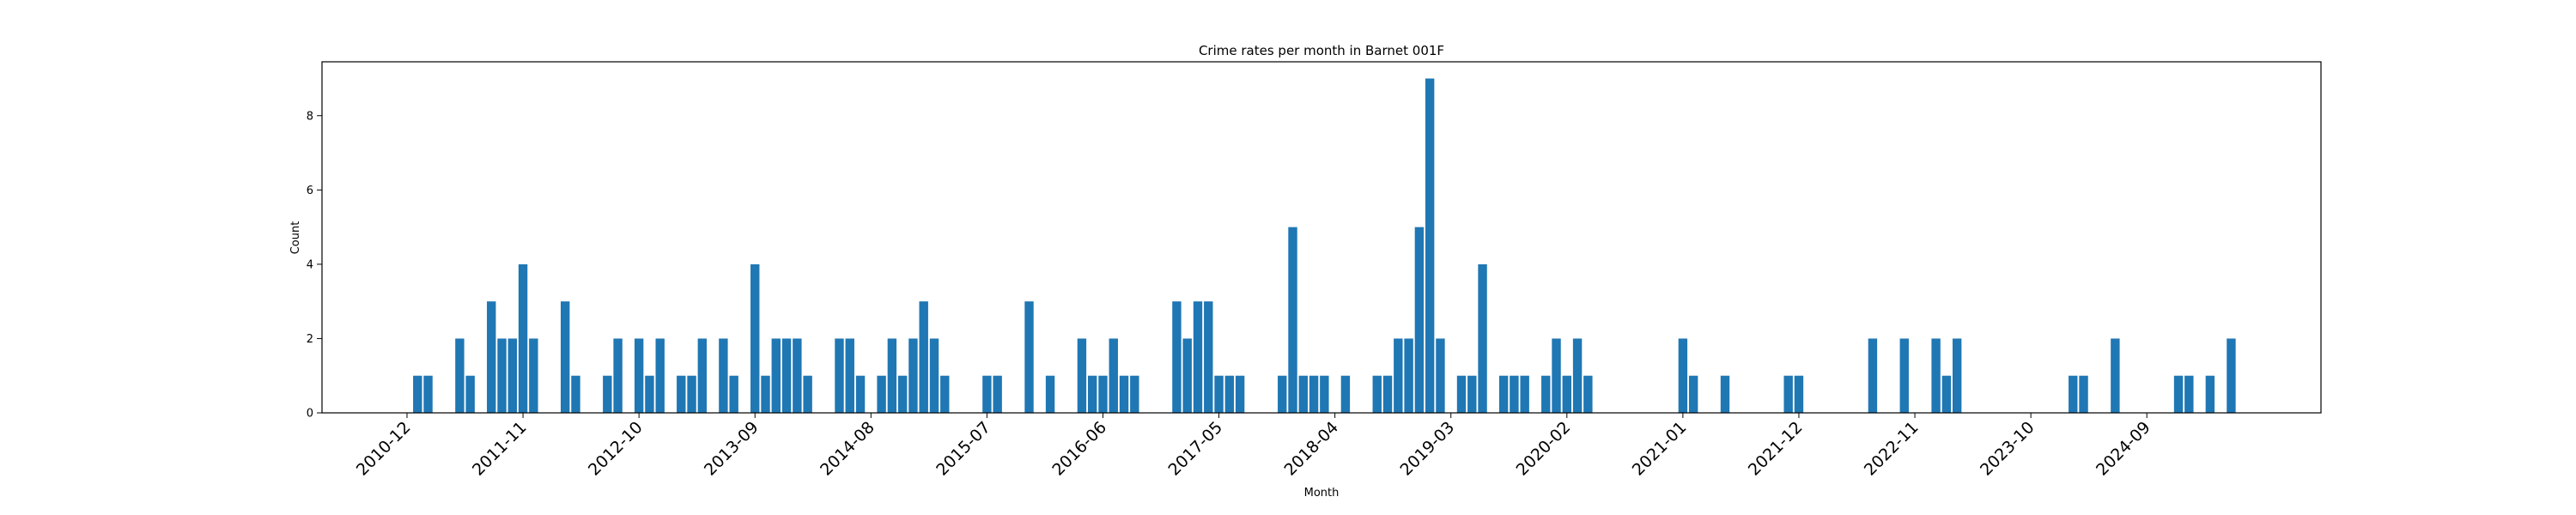  What do you see at coordinates (310, 264) in the screenshot?
I see `y-tick-label: 4` at bounding box center [310, 264].